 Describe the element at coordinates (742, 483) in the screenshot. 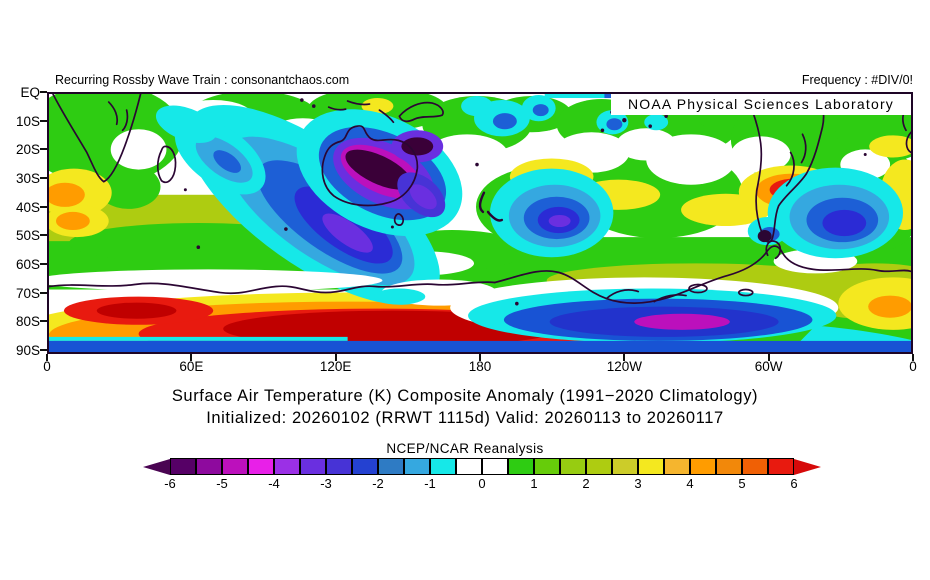

I see `colorbar-tick-label: 5` at that location.